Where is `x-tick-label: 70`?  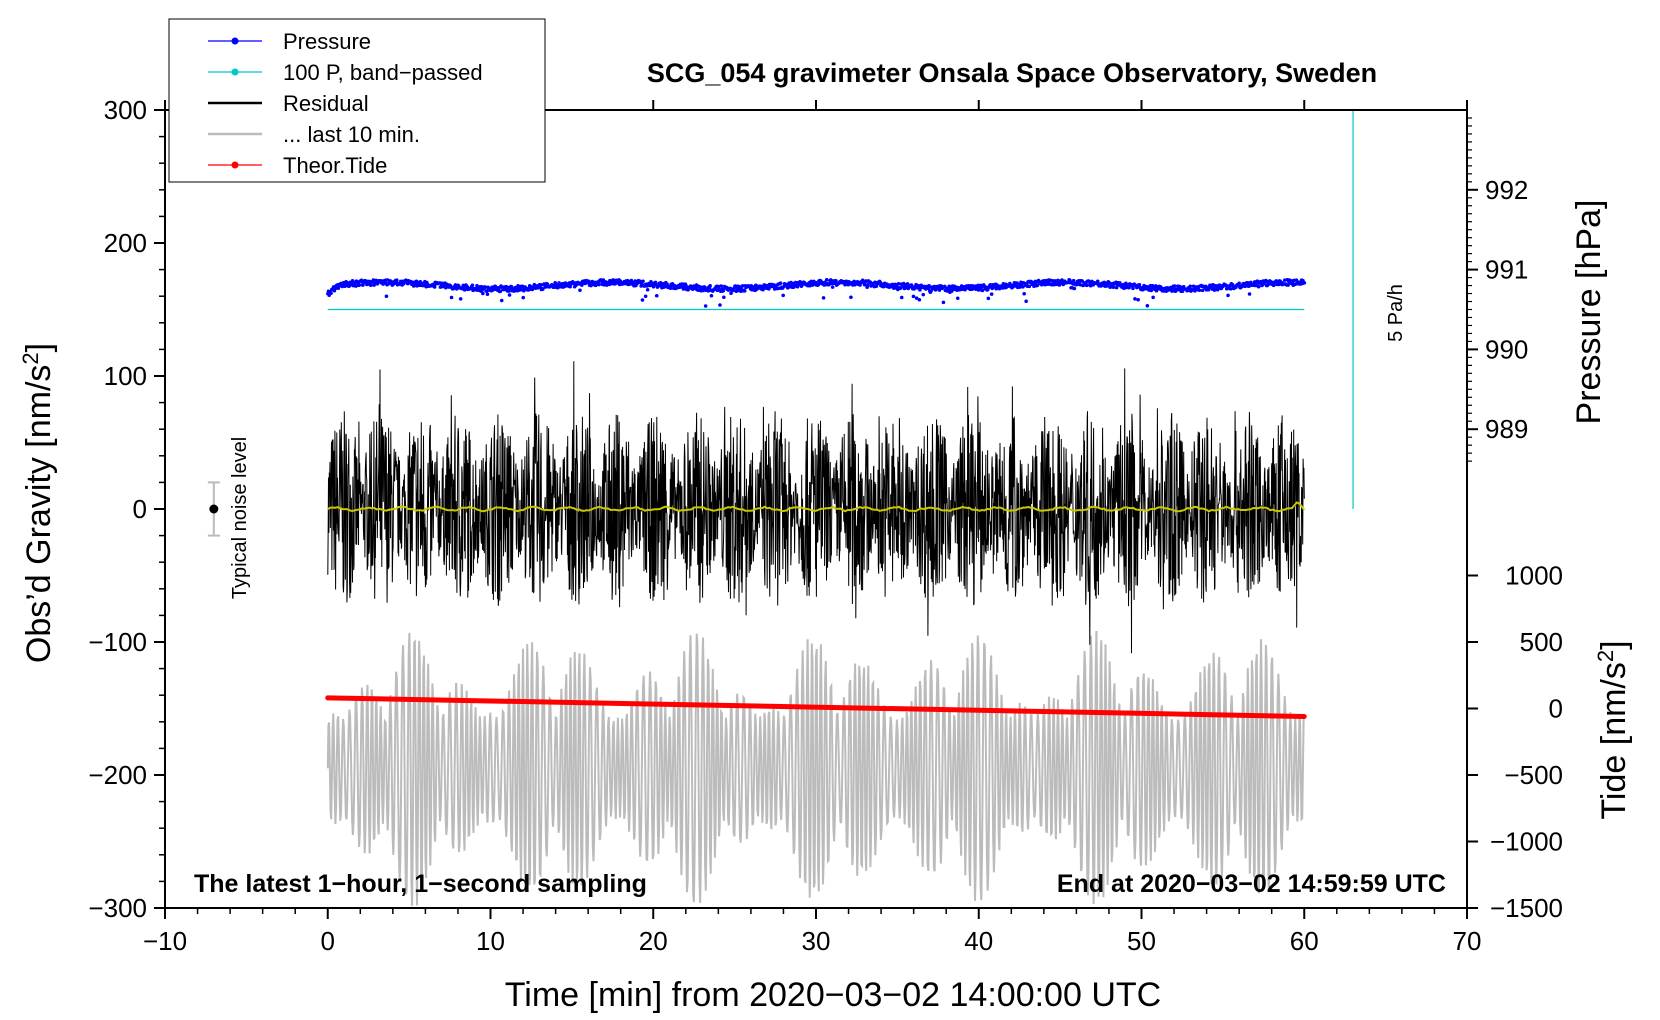 x-tick-label: 70 is located at coordinates (1467, 941).